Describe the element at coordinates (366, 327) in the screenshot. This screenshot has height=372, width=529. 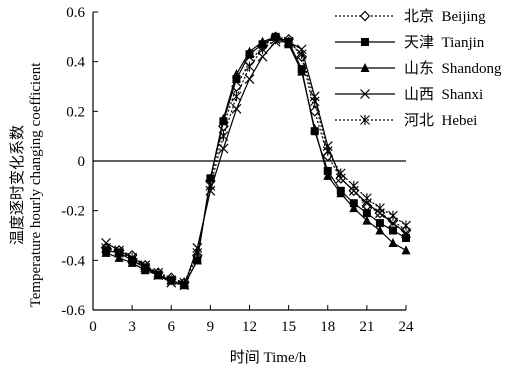
I see `x-tick-label: 21` at that location.